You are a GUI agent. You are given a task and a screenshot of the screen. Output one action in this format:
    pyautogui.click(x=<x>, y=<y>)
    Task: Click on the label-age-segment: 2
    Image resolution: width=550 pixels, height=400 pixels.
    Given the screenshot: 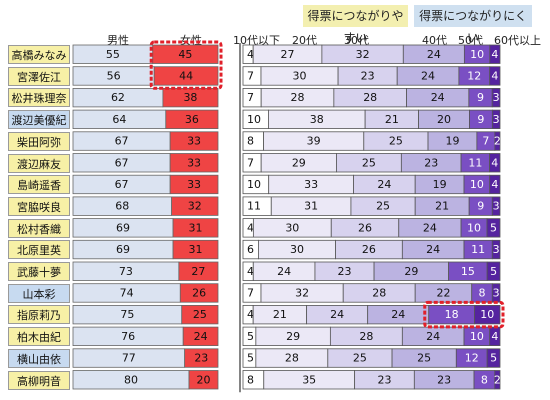 What is the action you would take?
    pyautogui.click(x=497, y=141)
    